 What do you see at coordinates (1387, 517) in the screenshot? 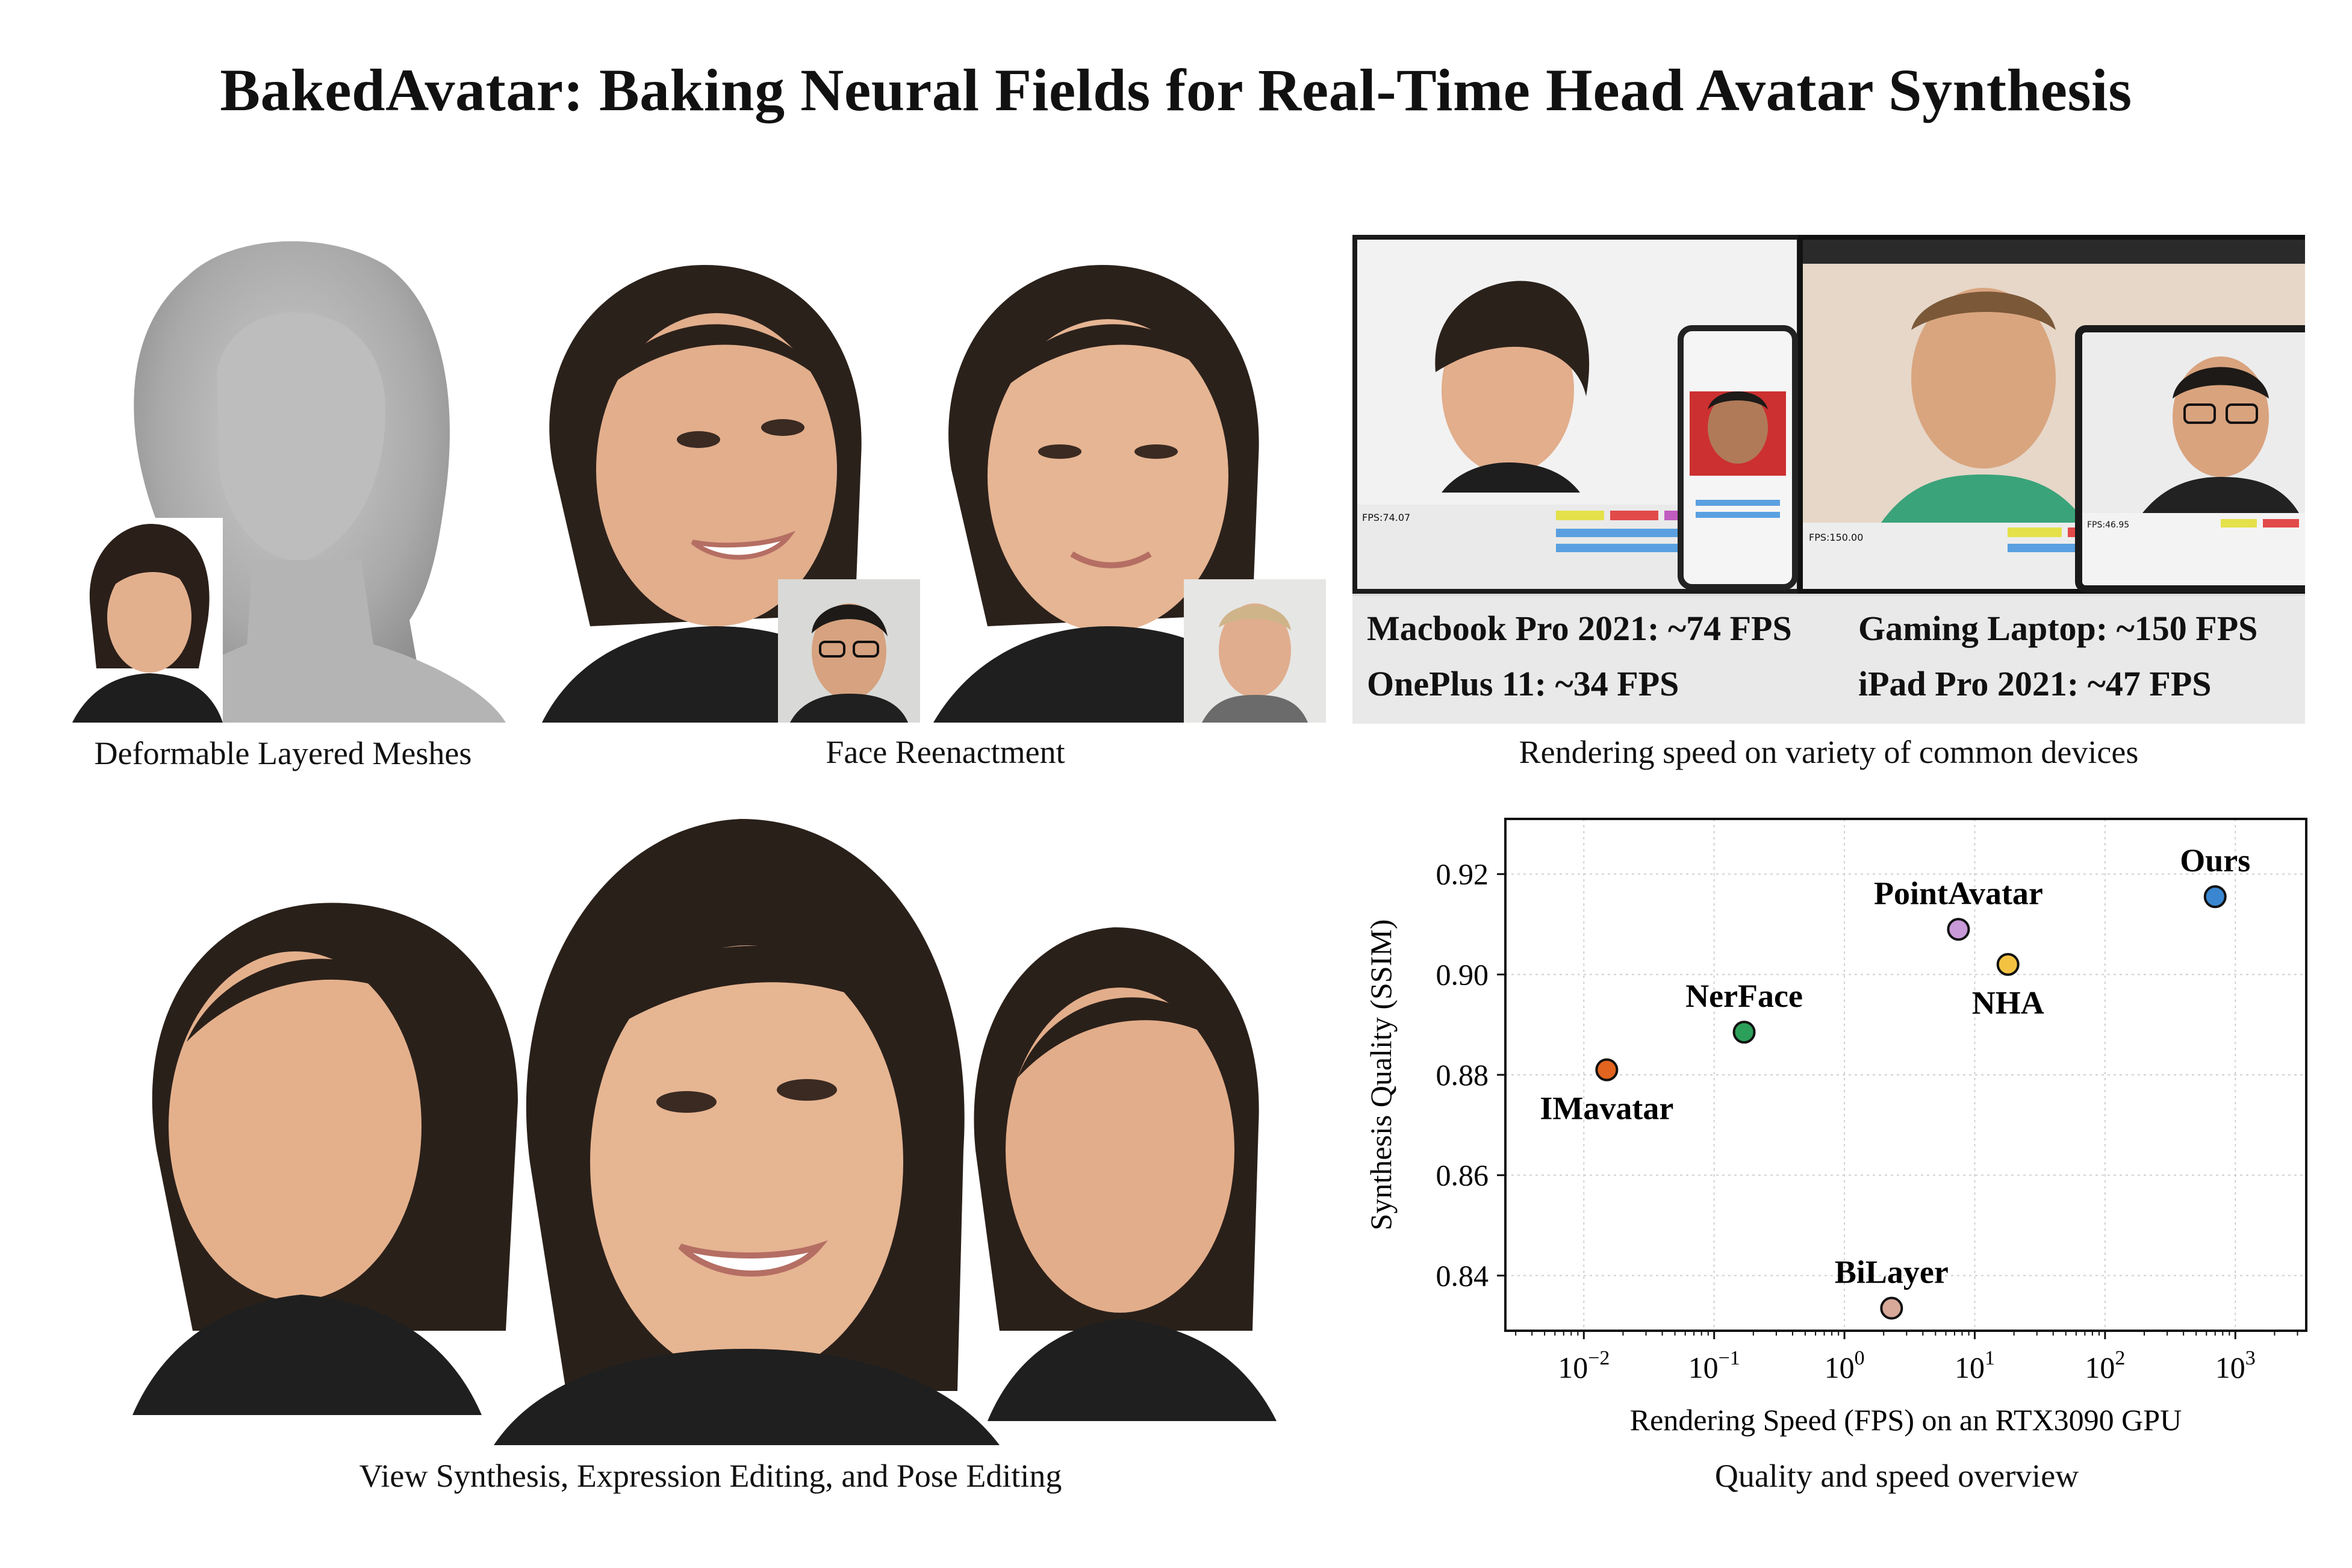
I see `macbook-fps-readout: FPS:74.07` at bounding box center [1387, 517].